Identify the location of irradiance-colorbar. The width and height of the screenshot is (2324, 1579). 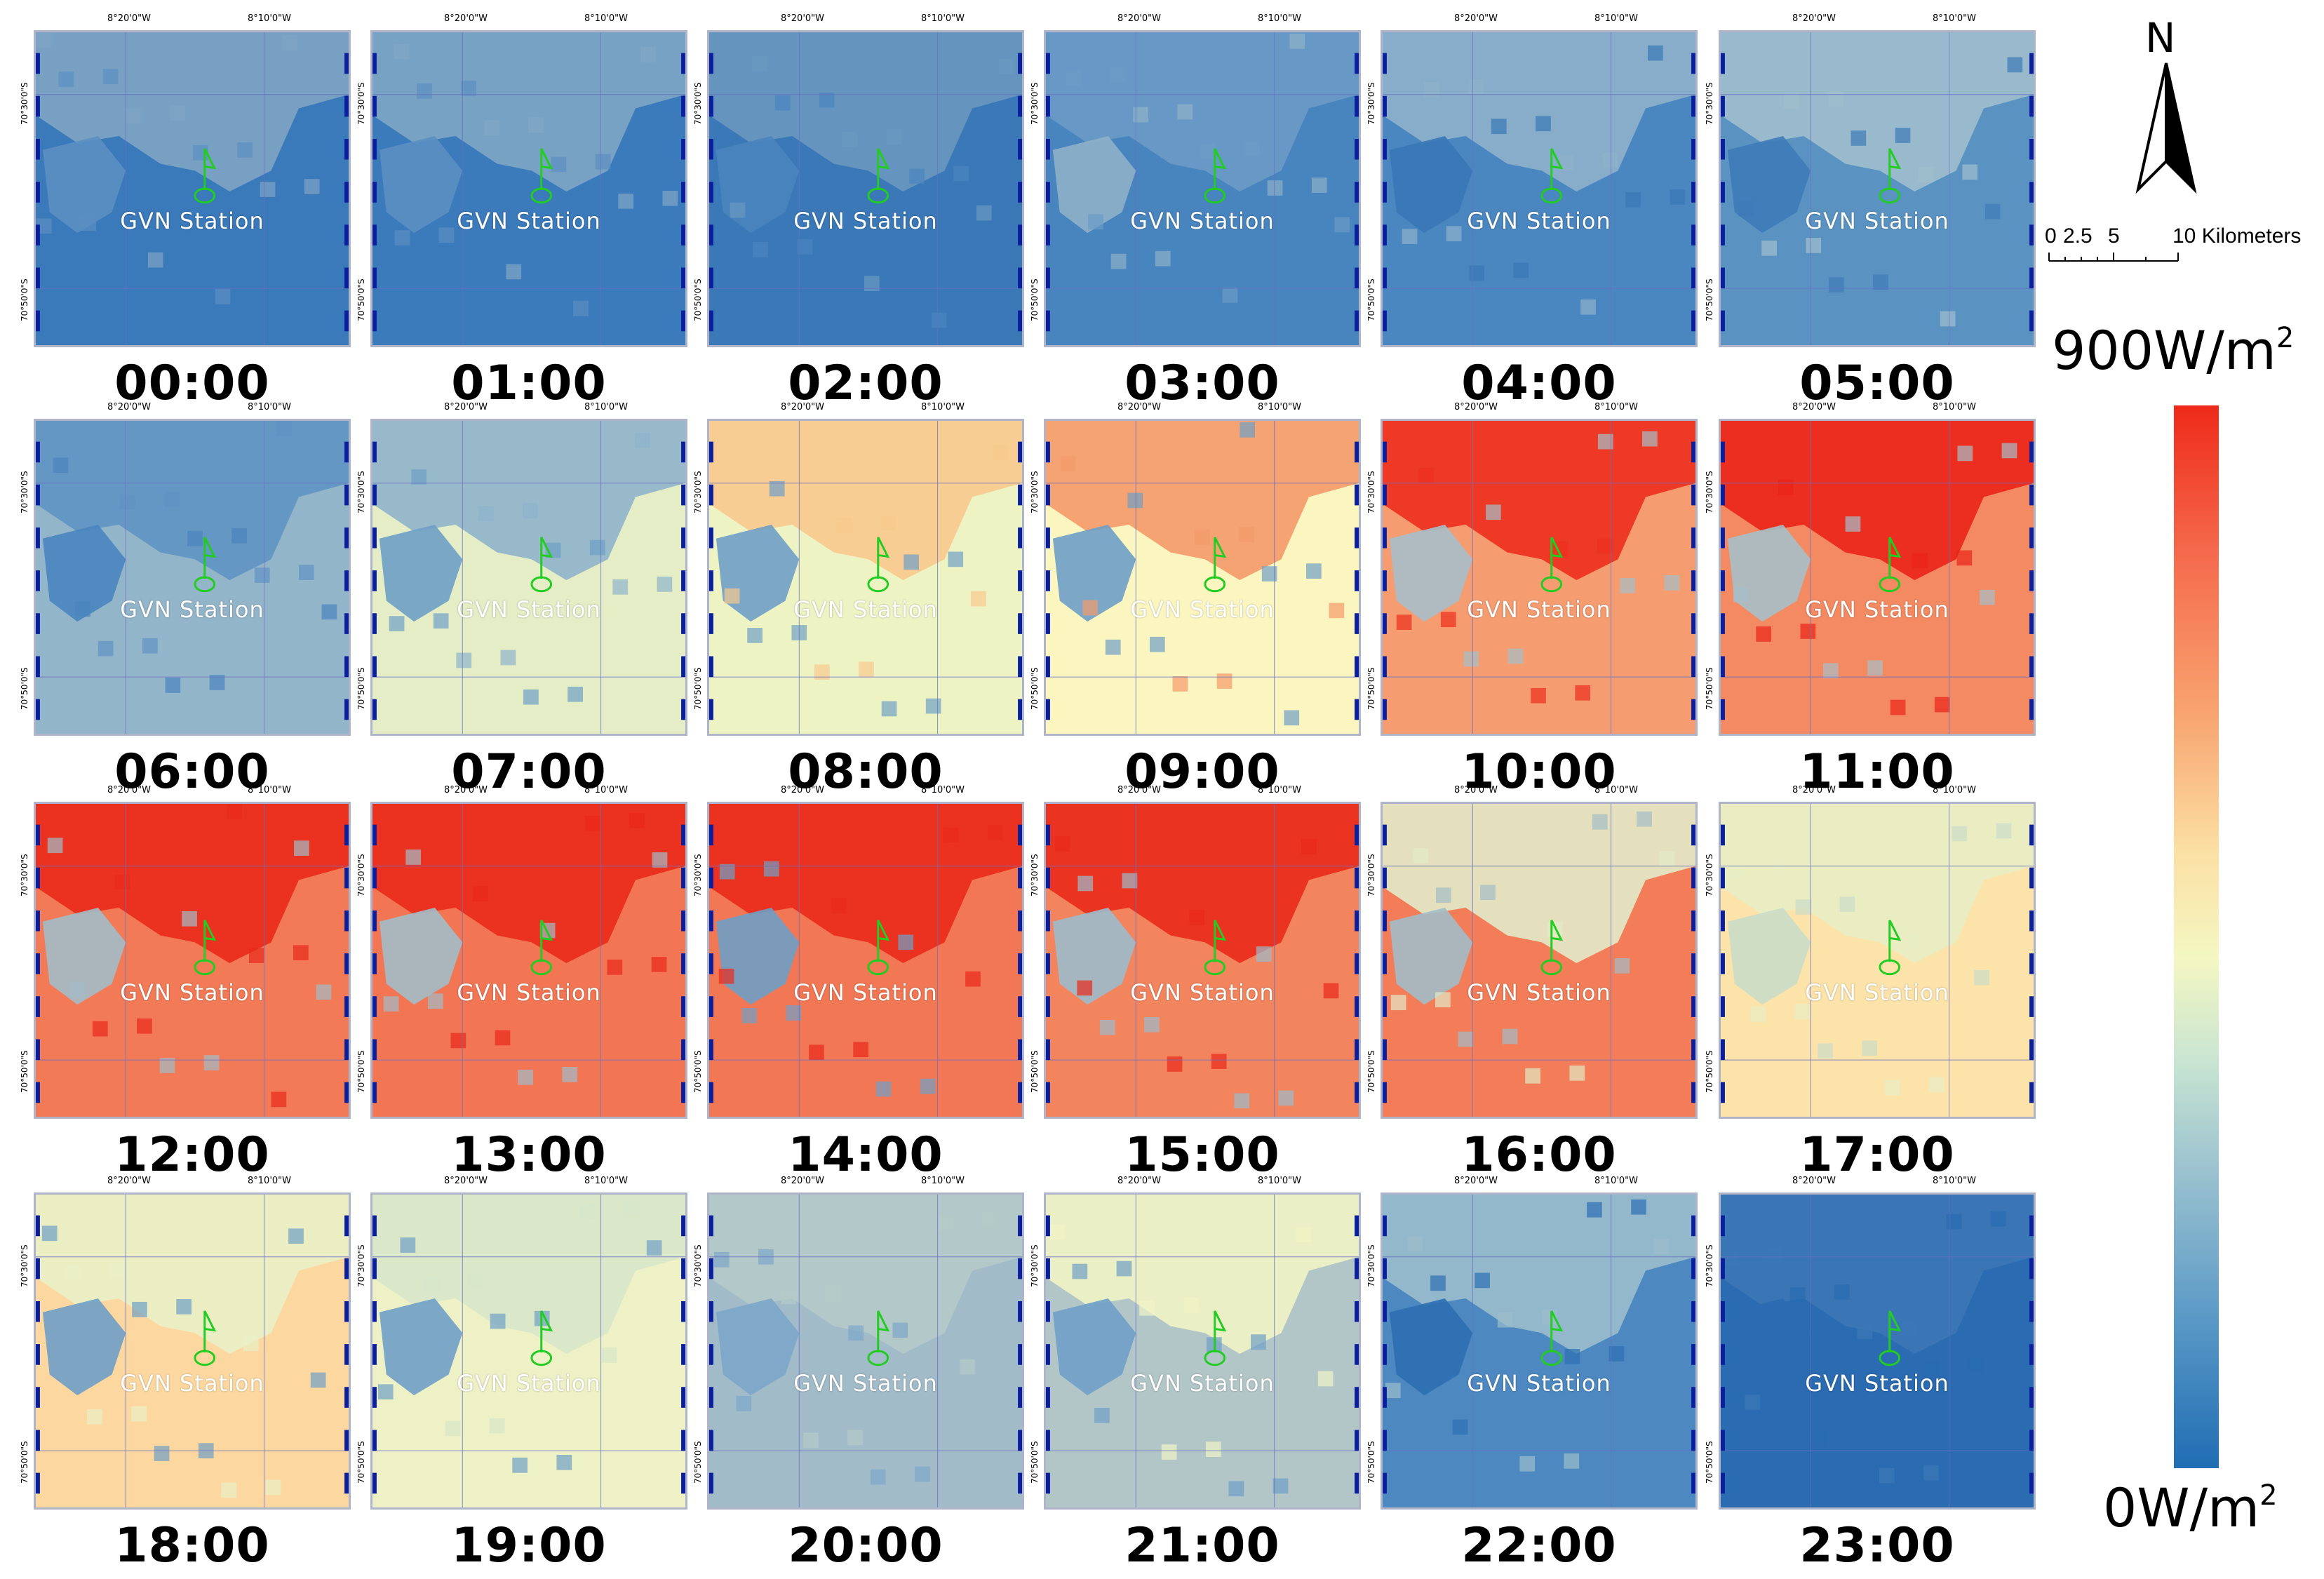
(2196, 936).